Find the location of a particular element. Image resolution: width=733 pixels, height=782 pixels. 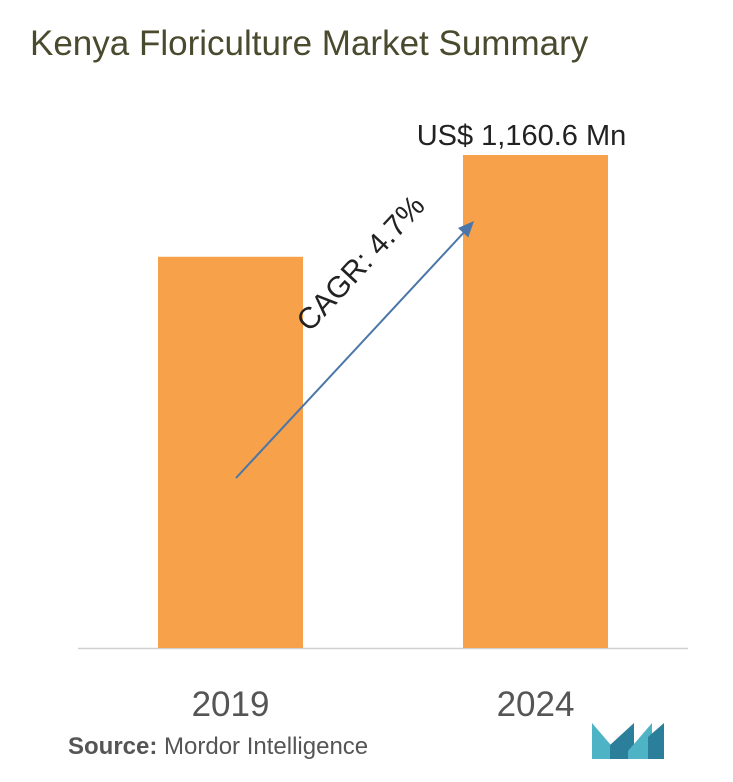

mordor-logo-icon is located at coordinates (628, 741).